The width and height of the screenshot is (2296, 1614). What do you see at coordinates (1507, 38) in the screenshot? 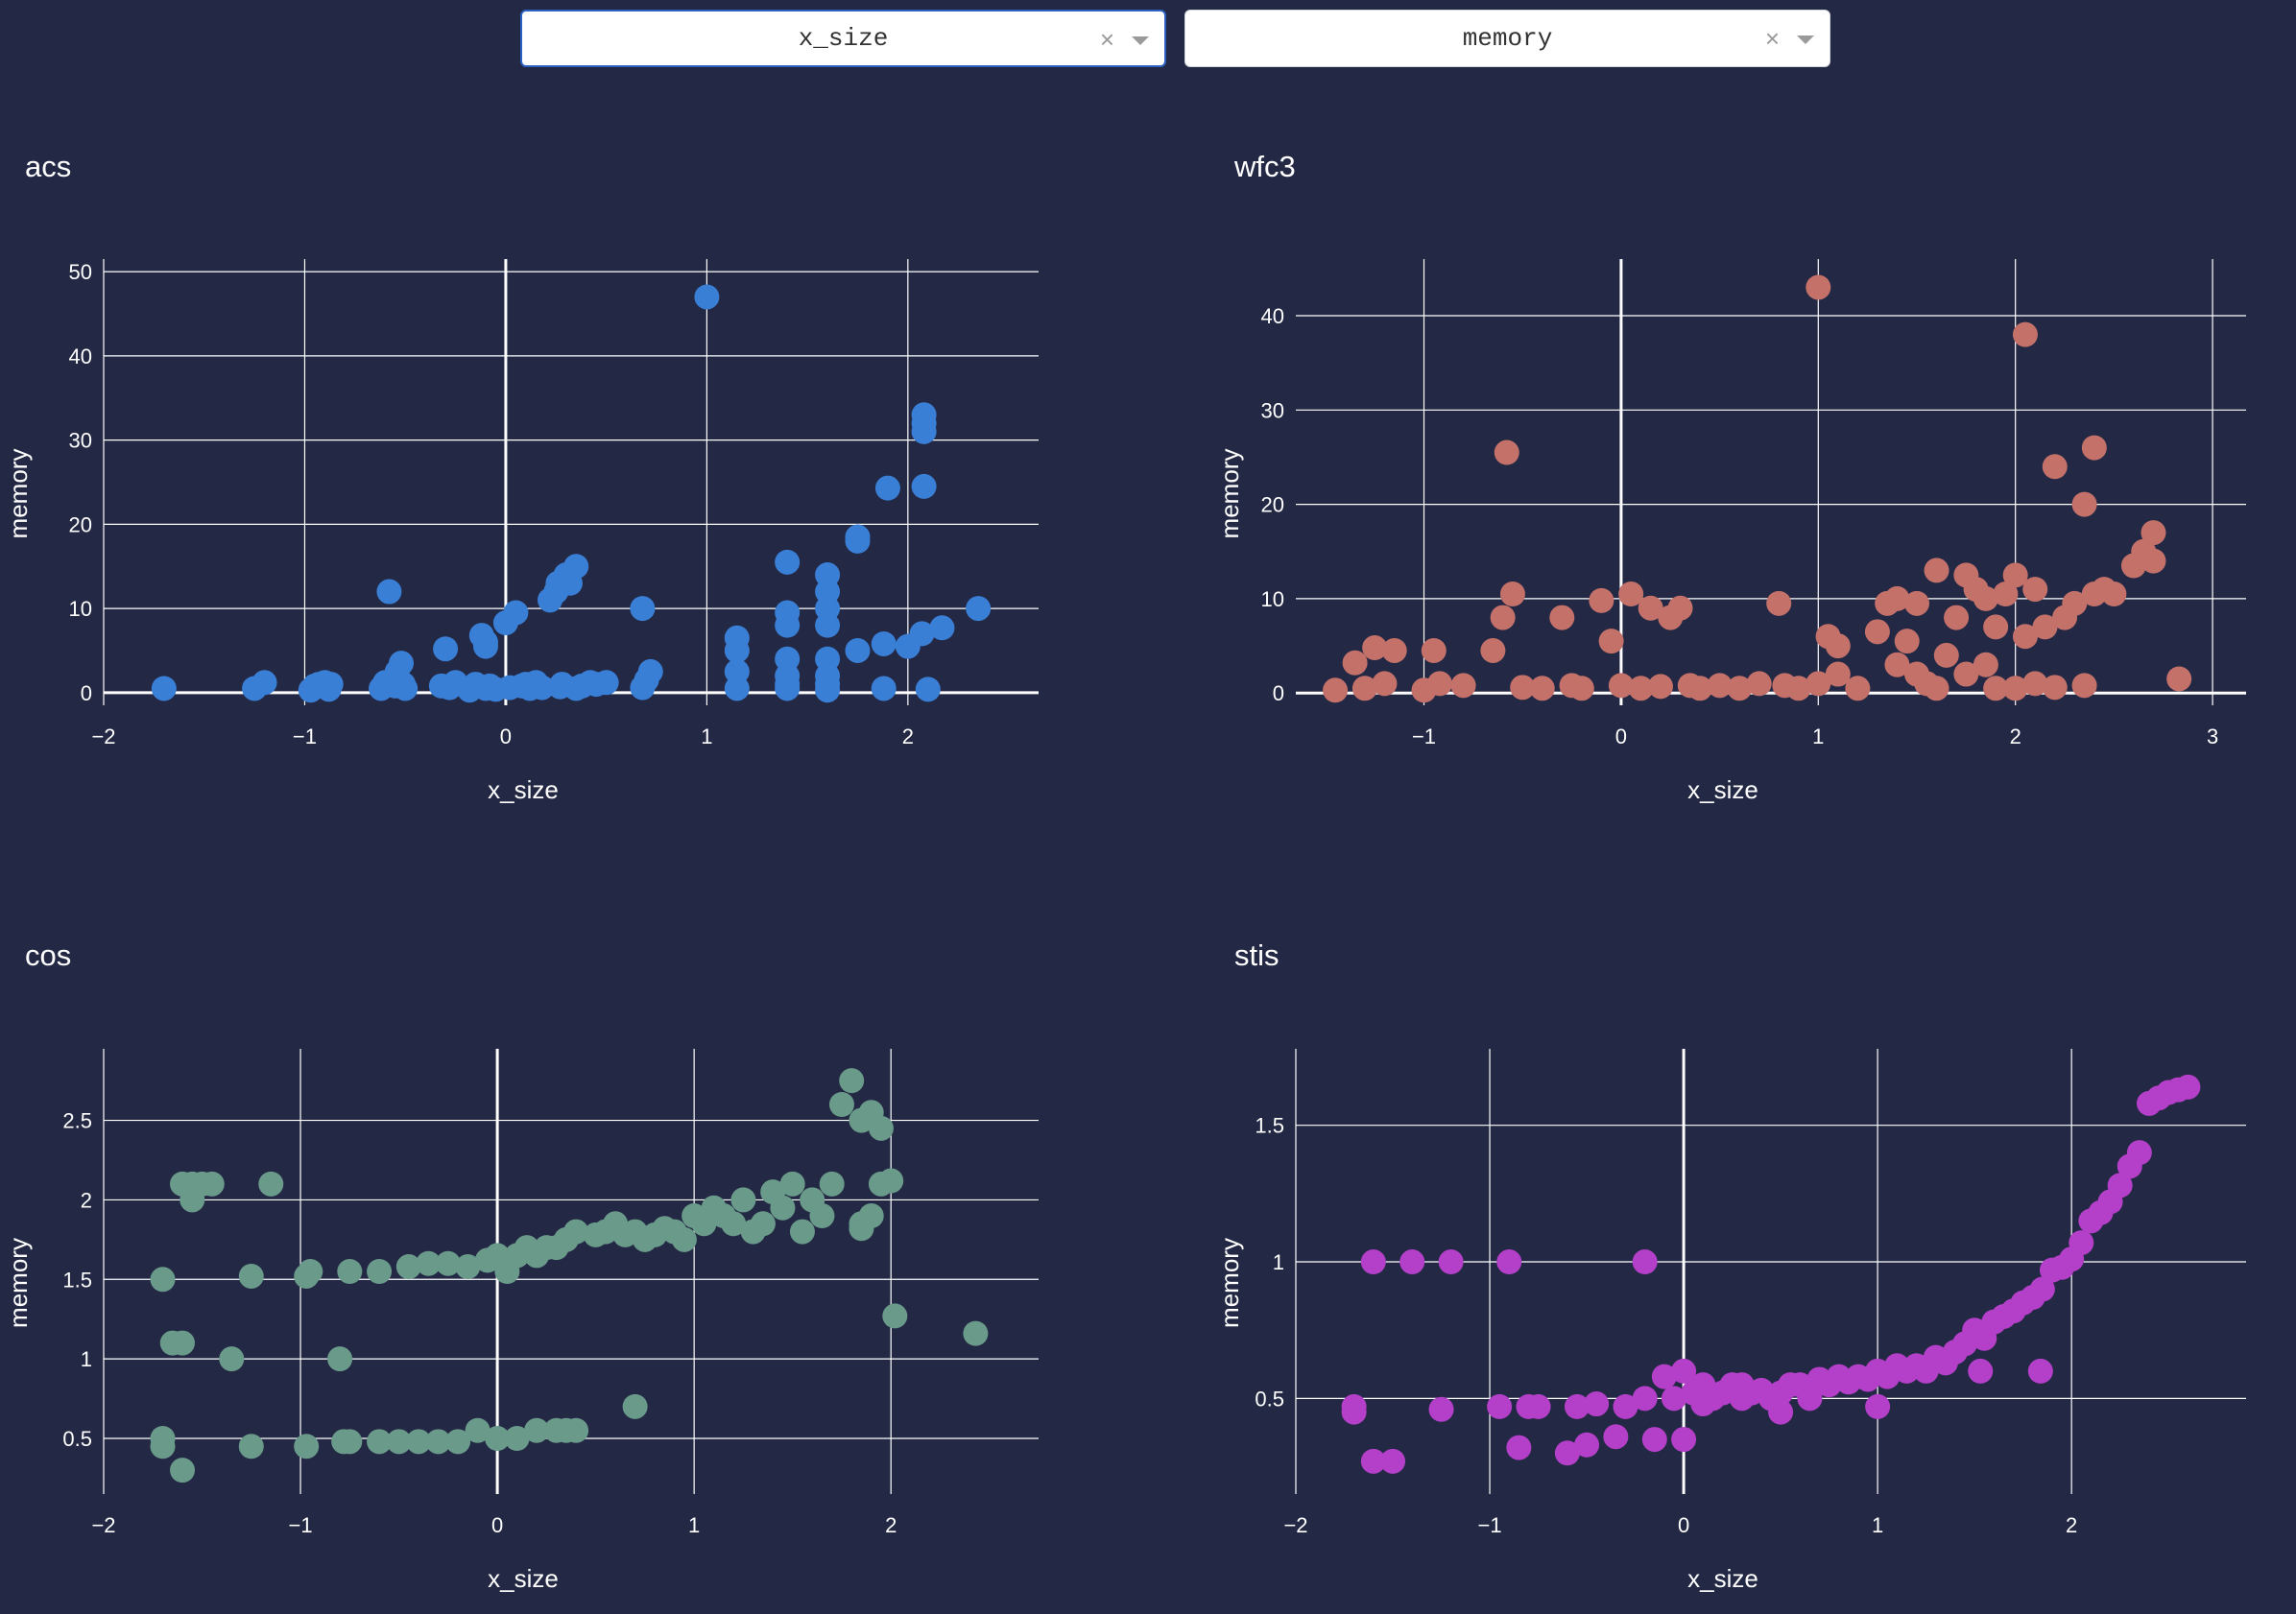
I see `y-axis-dropdown: memory ×` at bounding box center [1507, 38].